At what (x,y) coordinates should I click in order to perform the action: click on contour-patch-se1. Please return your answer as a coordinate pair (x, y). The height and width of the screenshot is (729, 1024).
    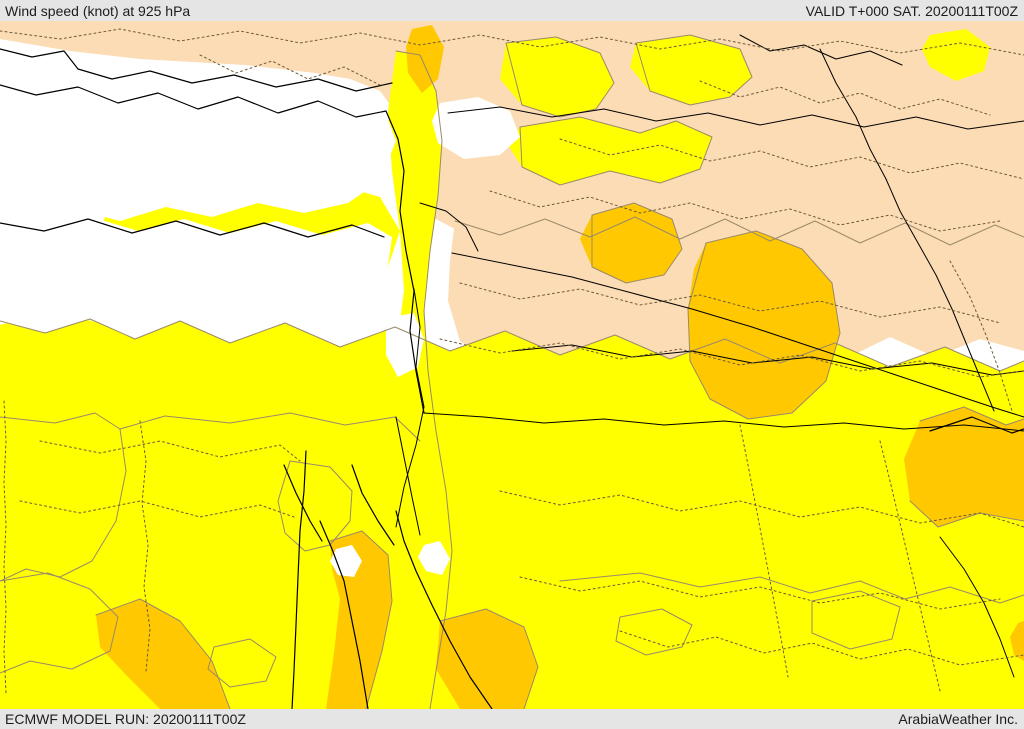
    Looking at the image, I should click on (654, 632).